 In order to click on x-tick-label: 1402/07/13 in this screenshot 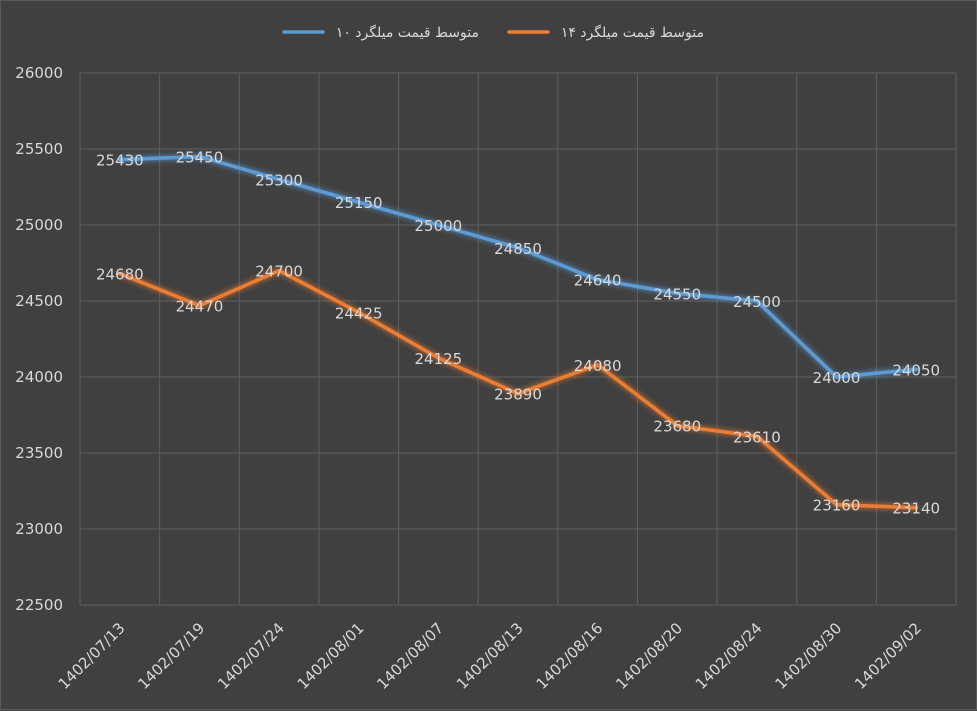, I will do `click(92, 656)`.